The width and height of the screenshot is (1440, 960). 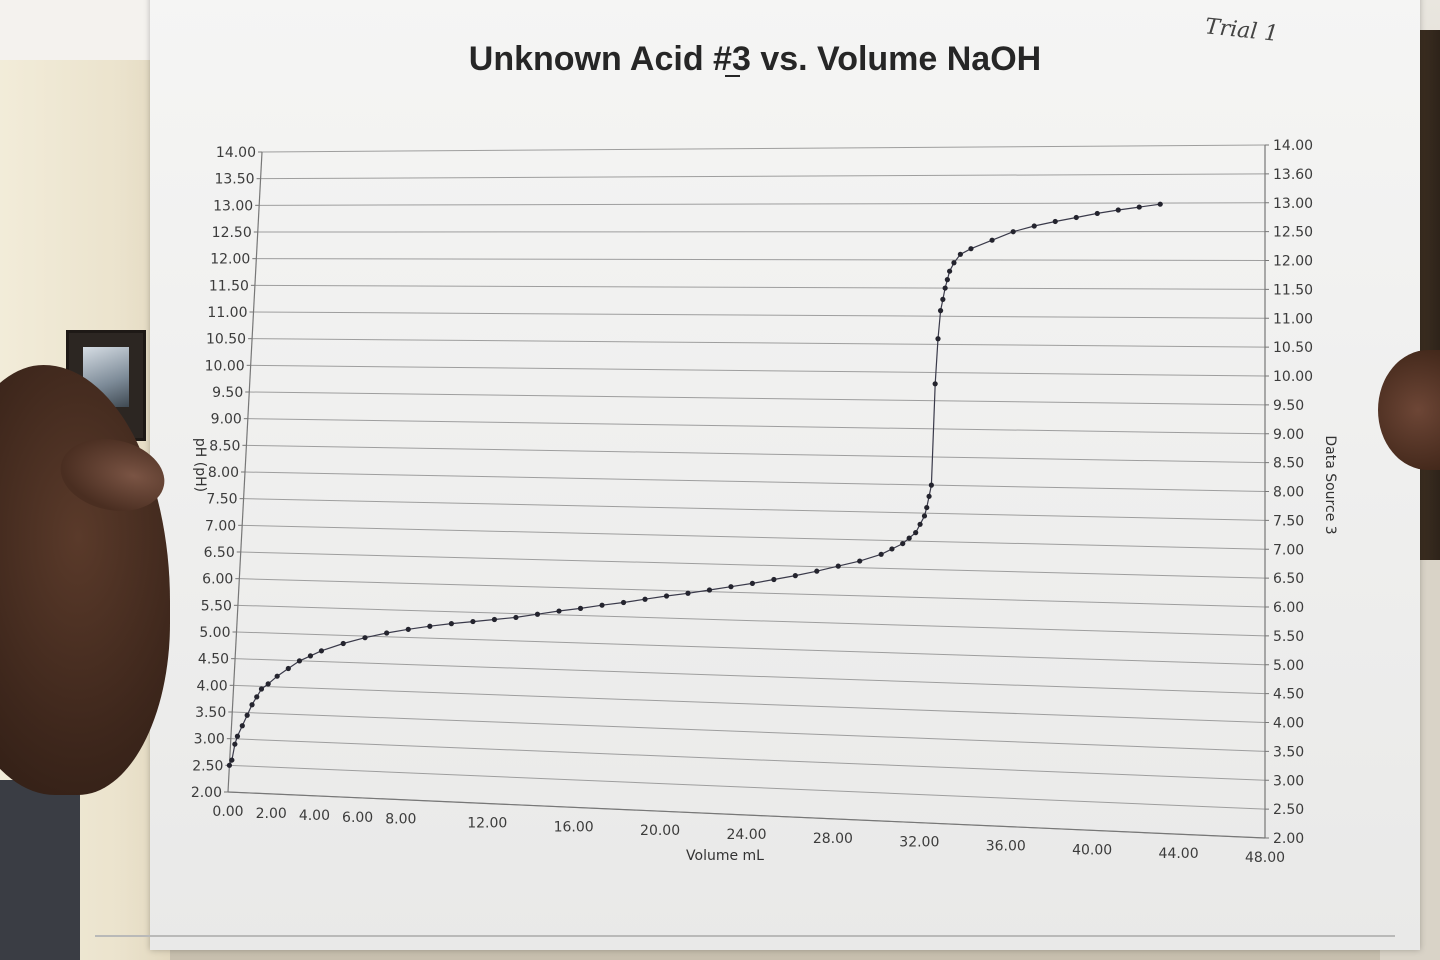 What do you see at coordinates (1288, 550) in the screenshot?
I see `y-tick-label-right: 7.00` at bounding box center [1288, 550].